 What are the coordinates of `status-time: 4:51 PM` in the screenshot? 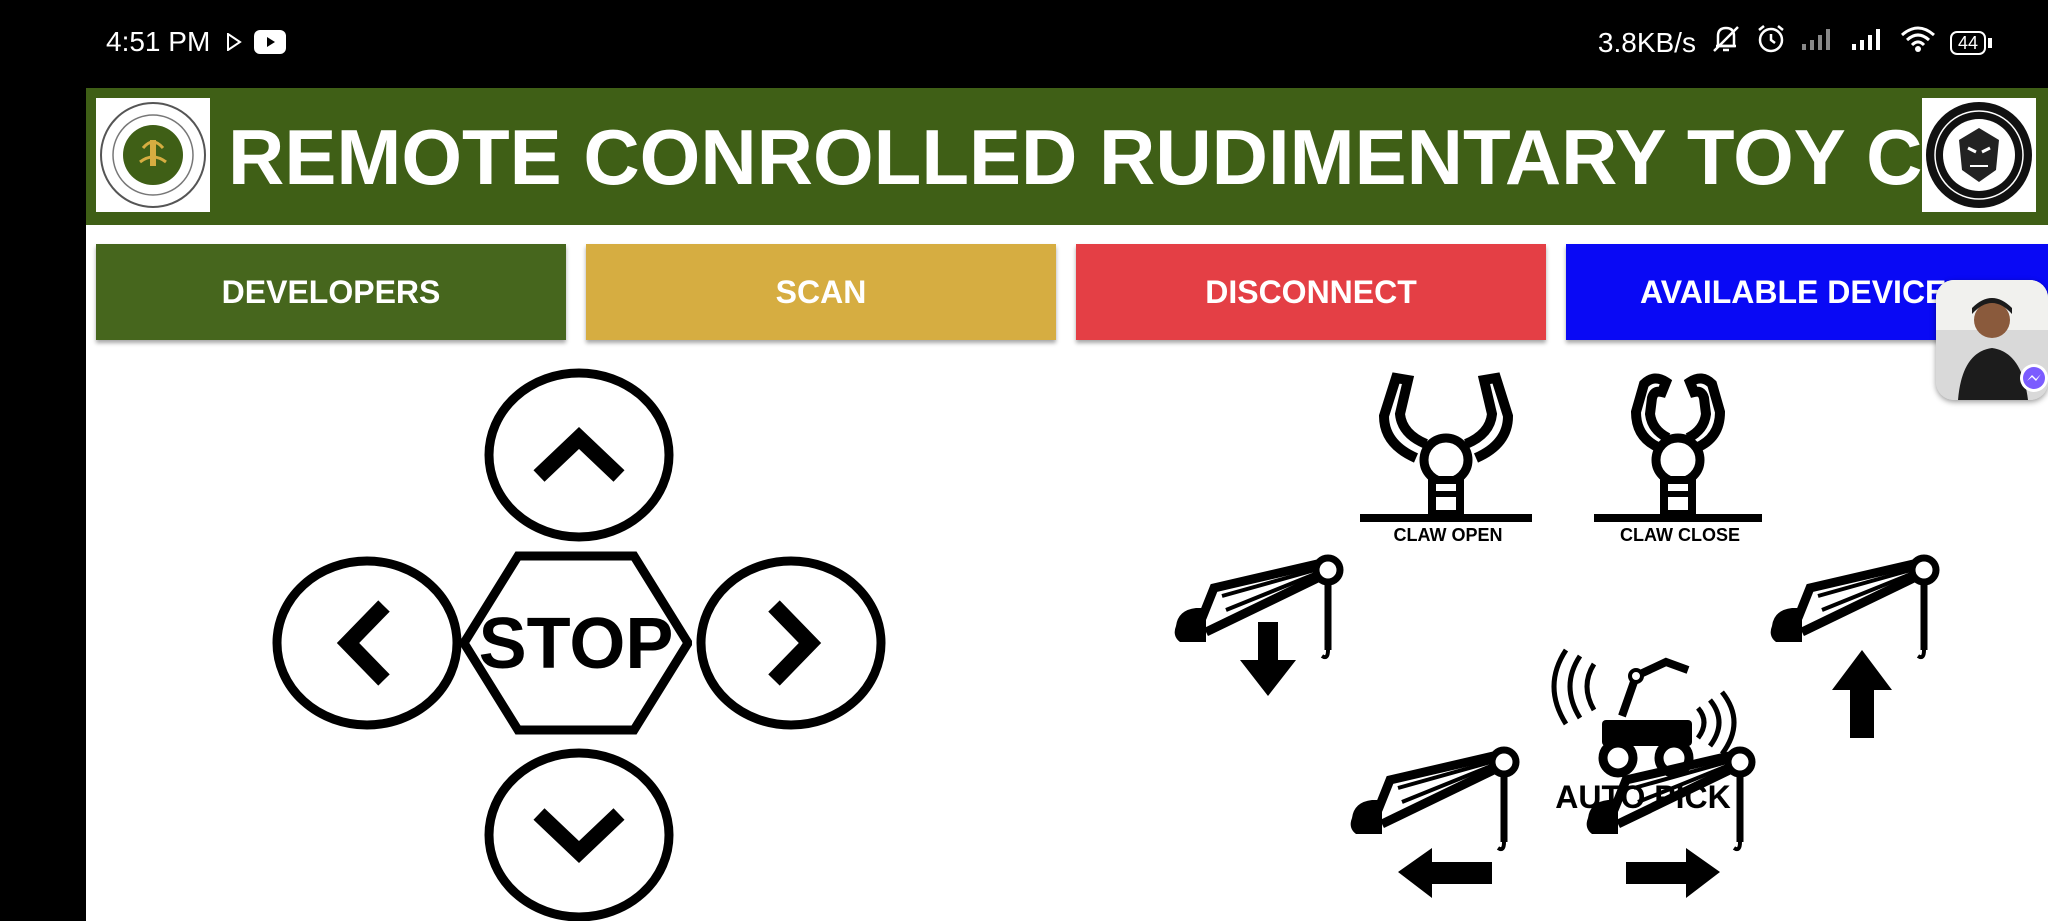 It's located at (158, 41).